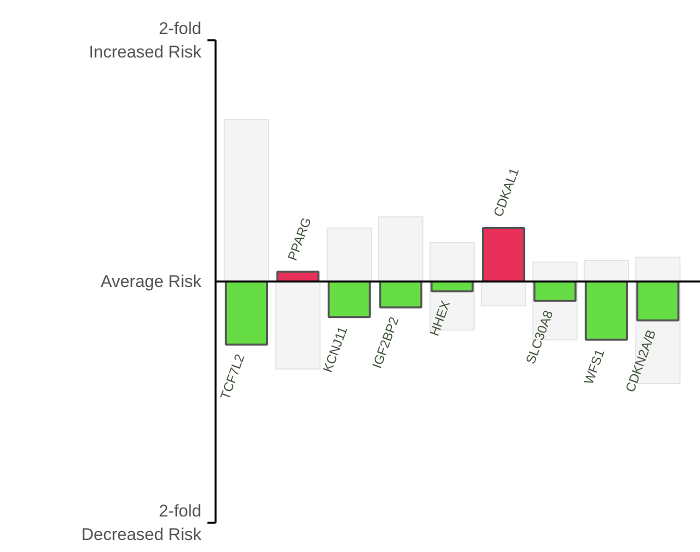  I want to click on text: 2-fold Increased Risk, so click(145, 40).